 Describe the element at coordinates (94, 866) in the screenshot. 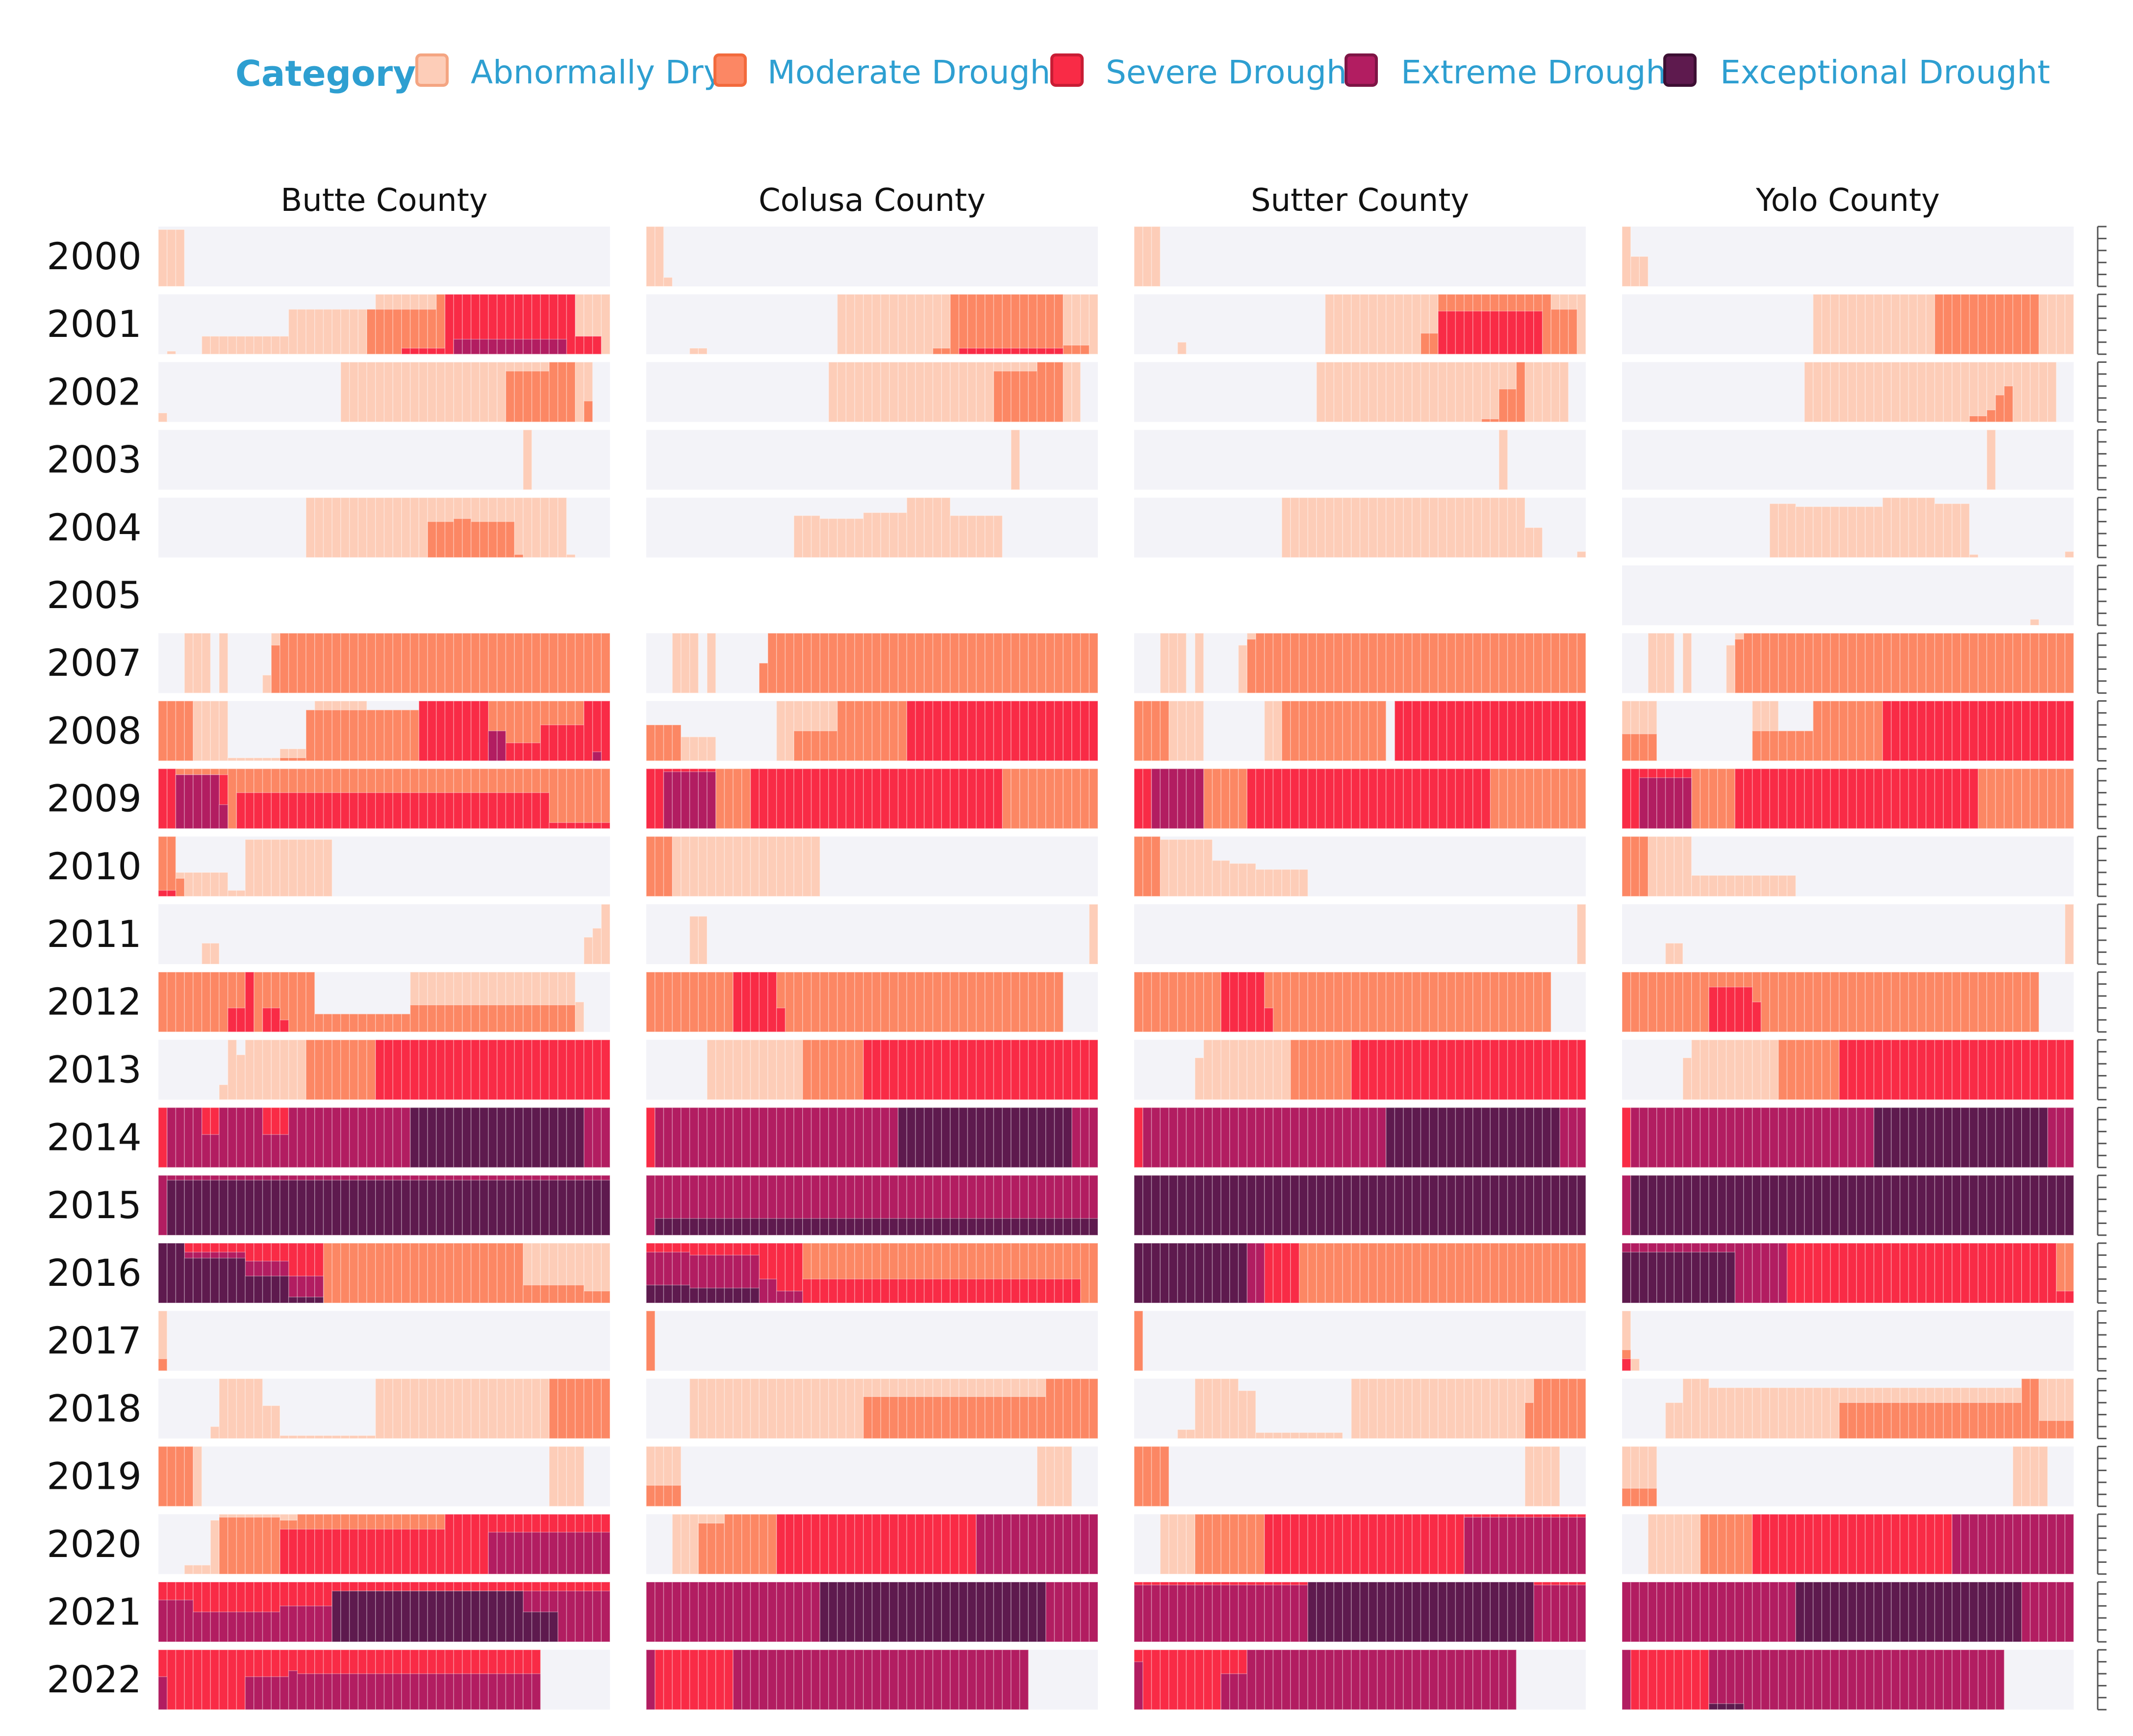

I see `year-label-2010: 2010` at that location.